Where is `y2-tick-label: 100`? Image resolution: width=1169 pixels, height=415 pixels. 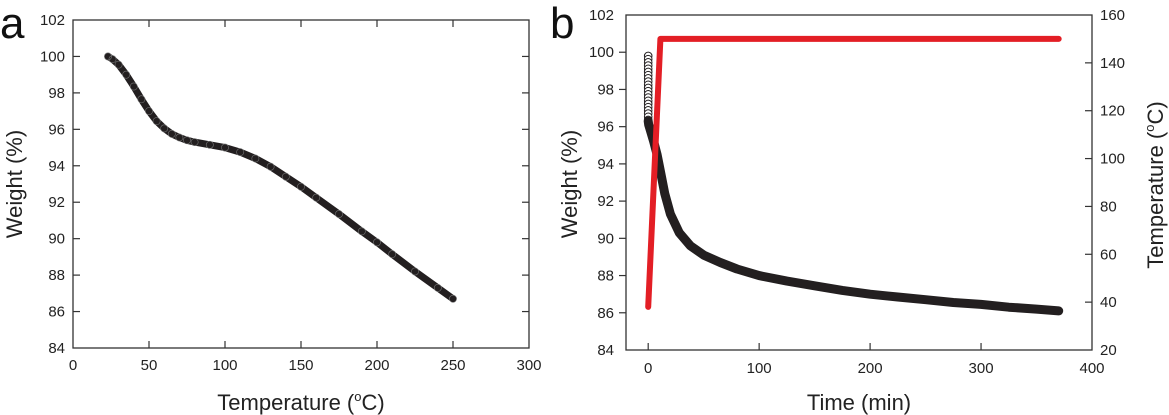
y2-tick-label: 100 is located at coordinates (1112, 159).